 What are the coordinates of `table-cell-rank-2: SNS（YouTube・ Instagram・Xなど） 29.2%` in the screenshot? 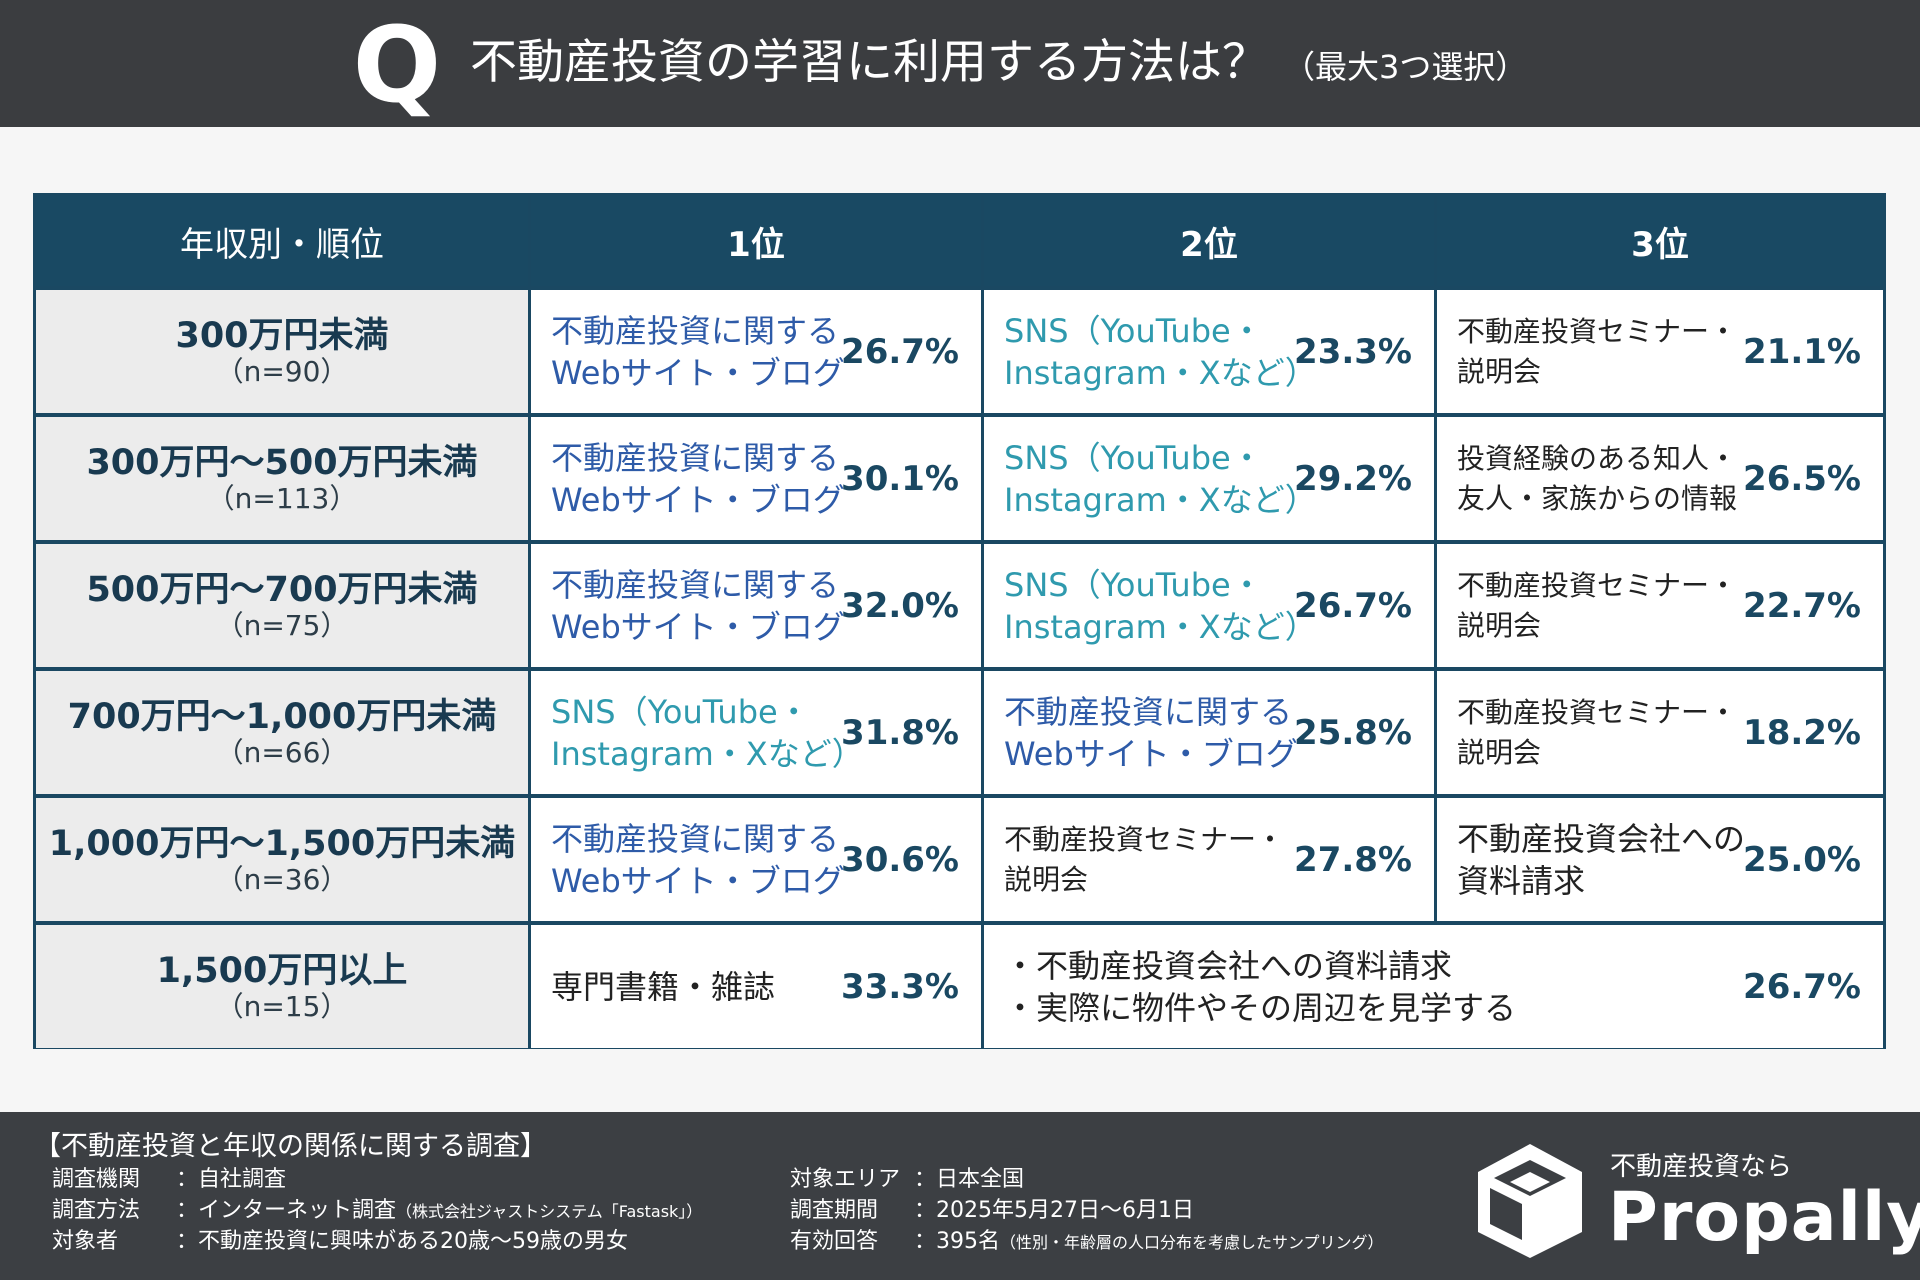 It's located at (1209, 478).